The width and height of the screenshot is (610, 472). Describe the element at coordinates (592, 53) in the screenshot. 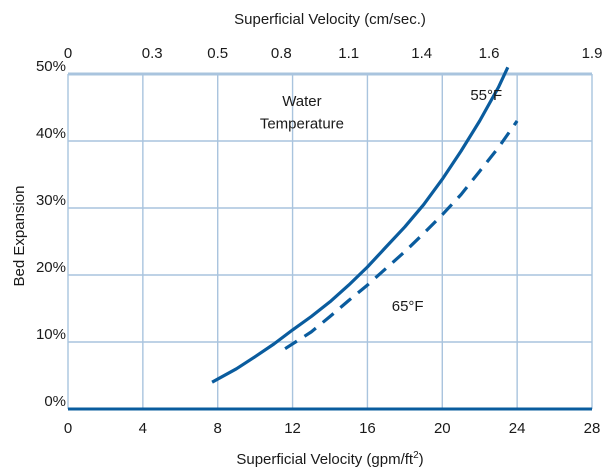

I see `x-tick-label-top: 1.9` at that location.